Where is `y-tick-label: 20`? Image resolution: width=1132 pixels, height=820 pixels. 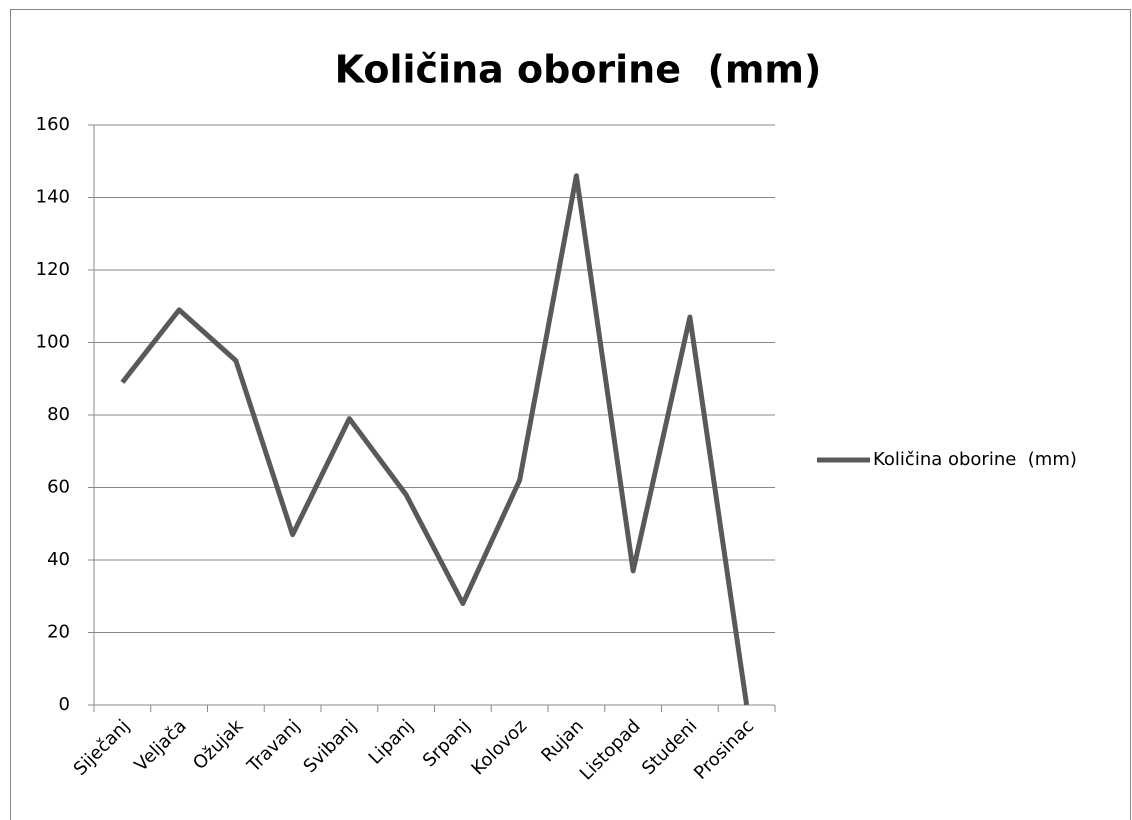 y-tick-label: 20 is located at coordinates (58, 632).